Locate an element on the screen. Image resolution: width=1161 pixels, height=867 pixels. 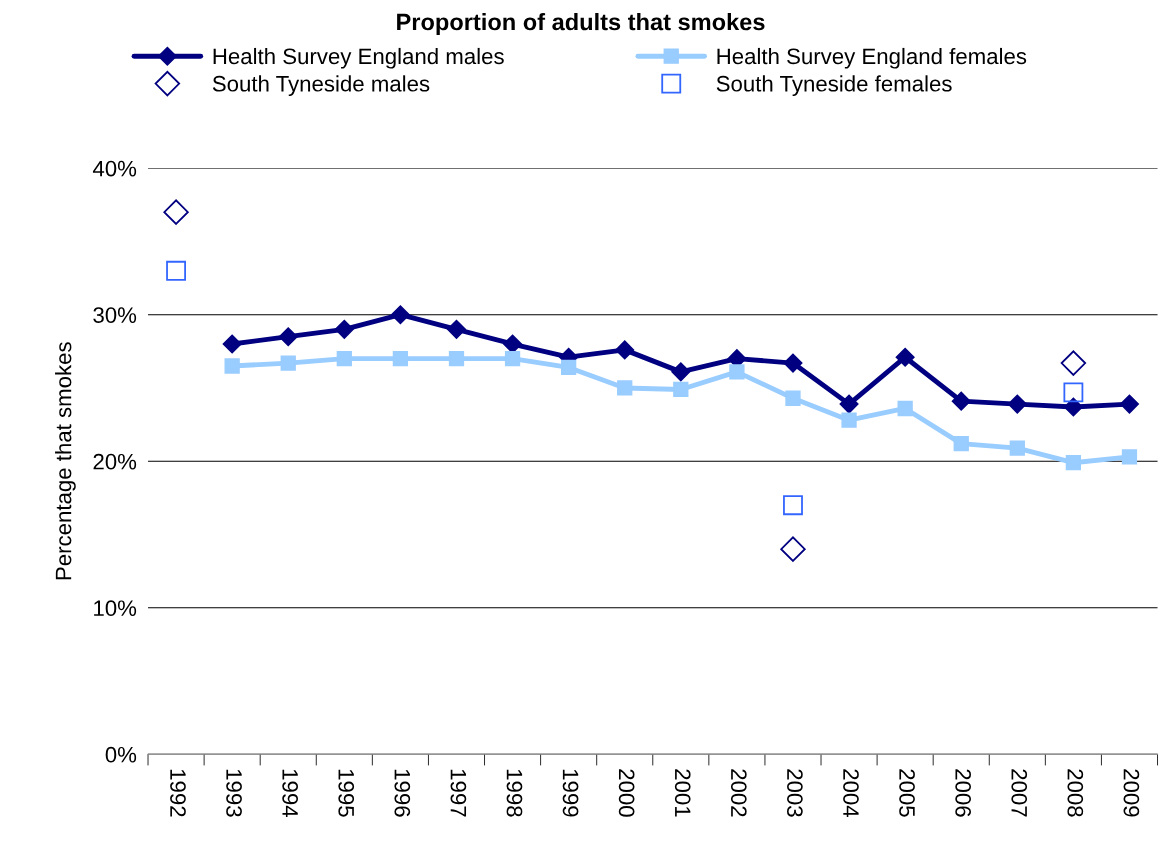
x-tick-label: 1995 is located at coordinates (346, 793).